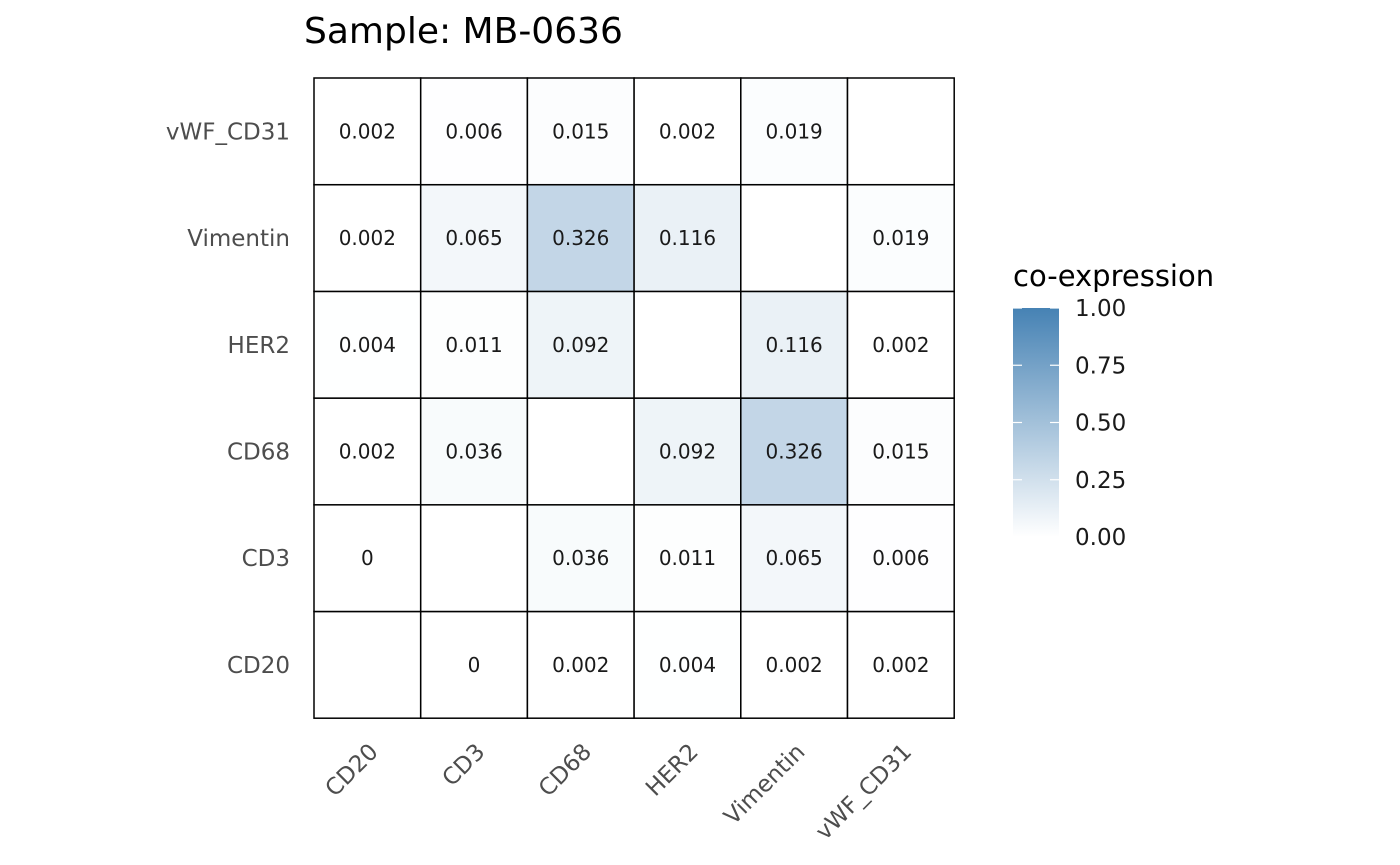  Describe the element at coordinates (794, 238) in the screenshot. I see `heatmap-cell-vimentin-vimentin` at that location.